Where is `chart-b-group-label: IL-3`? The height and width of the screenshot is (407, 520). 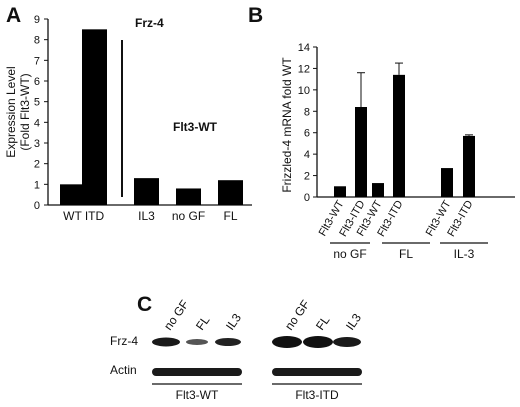
chart-b-group-label: IL-3 is located at coordinates (464, 254).